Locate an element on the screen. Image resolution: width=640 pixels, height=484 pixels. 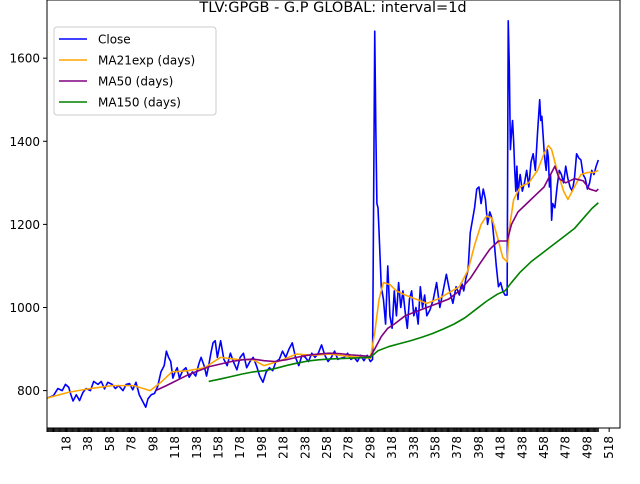
x-tick-label: 18 is located at coordinates (67, 443).